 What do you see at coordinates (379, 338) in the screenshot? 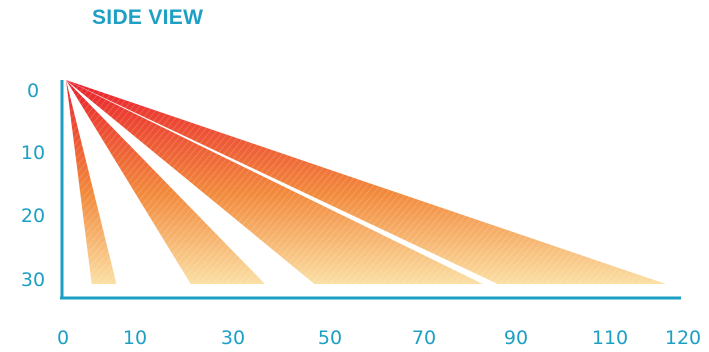
I see `x-tick-labels: 0 10 30 50 70 90 110 120` at bounding box center [379, 338].